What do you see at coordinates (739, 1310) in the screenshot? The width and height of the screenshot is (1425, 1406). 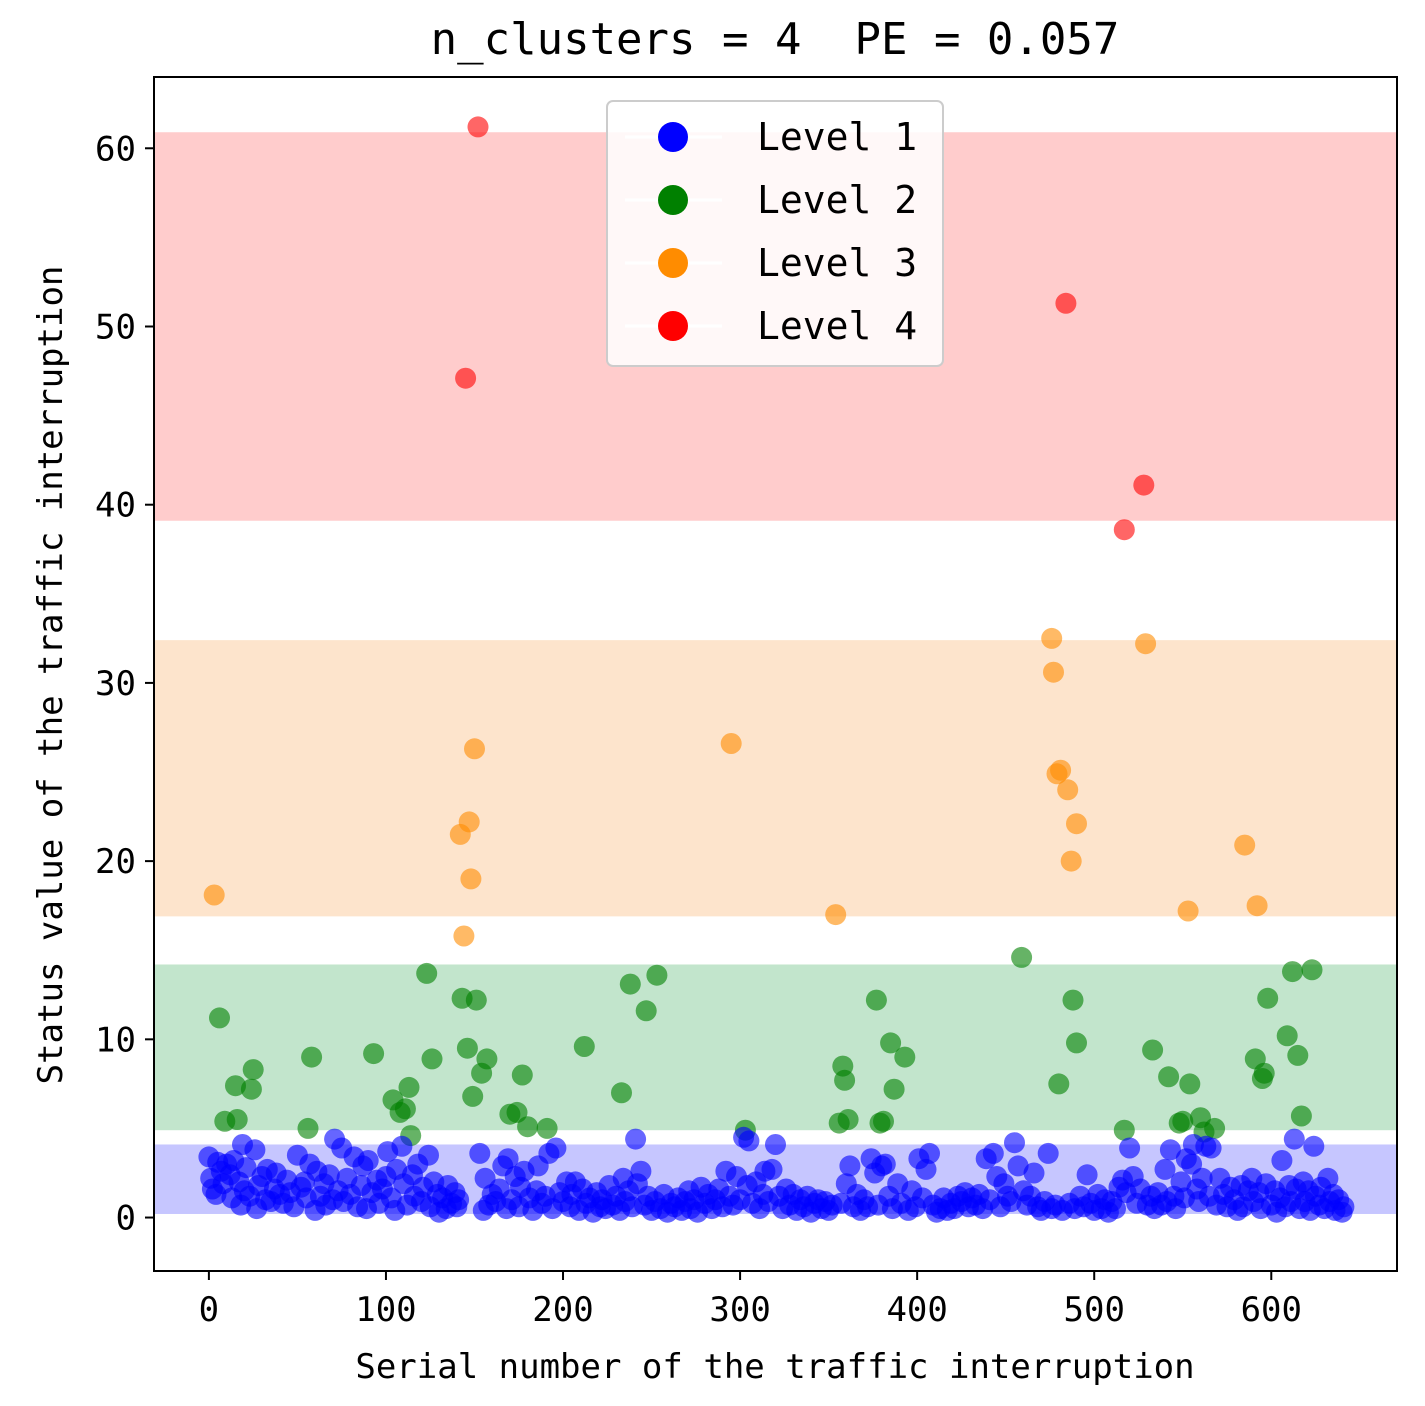 I see `x-tick-label: 300` at bounding box center [739, 1310].